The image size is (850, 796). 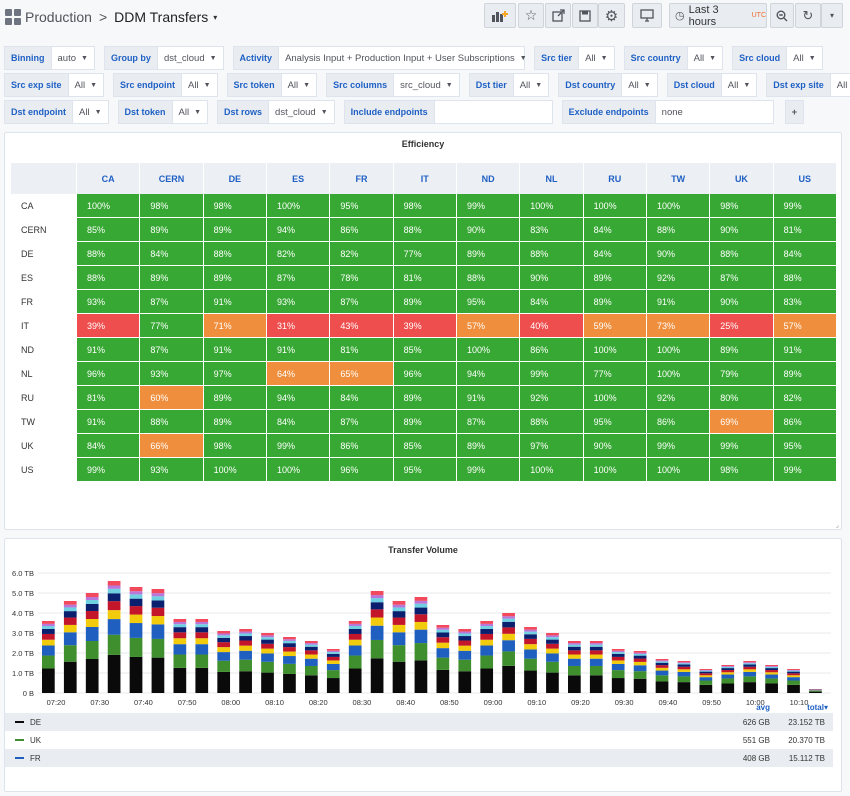 What do you see at coordinates (362, 230) in the screenshot?
I see `efficiency-cell: 86%` at bounding box center [362, 230].